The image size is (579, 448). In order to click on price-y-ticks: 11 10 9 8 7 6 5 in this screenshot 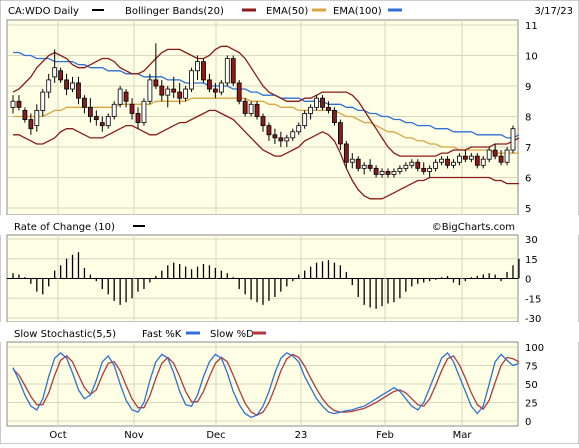, I will do `click(531, 118)`.